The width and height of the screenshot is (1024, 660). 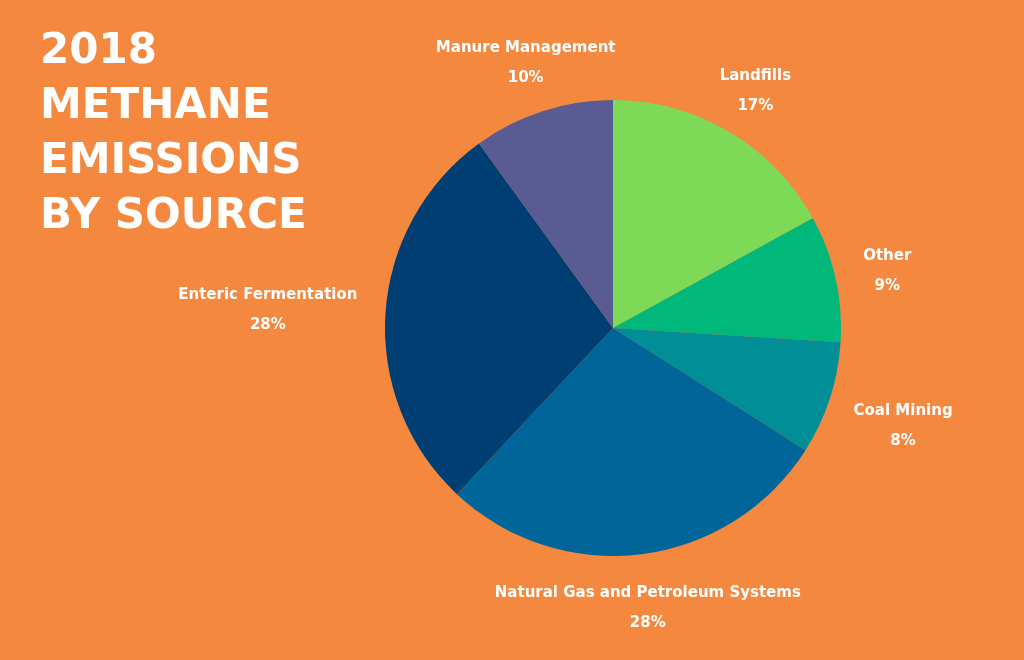 I want to click on slice-label: Other, so click(x=887, y=254).